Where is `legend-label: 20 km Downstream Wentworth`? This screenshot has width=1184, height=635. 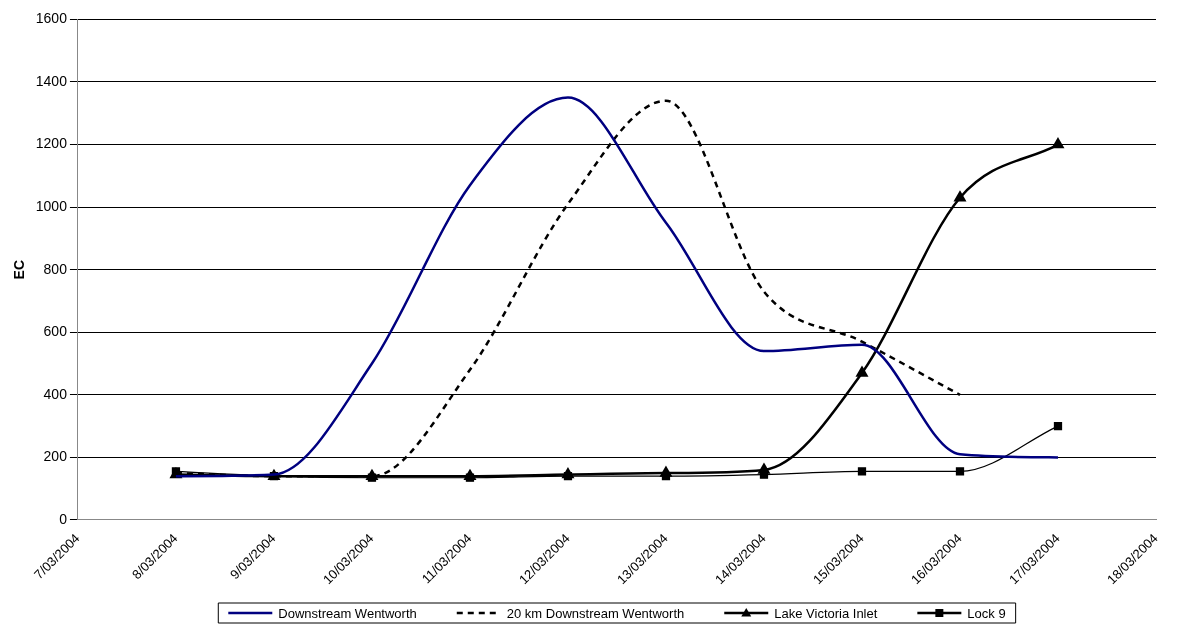 legend-label: 20 km Downstream Wentworth is located at coordinates (595, 613).